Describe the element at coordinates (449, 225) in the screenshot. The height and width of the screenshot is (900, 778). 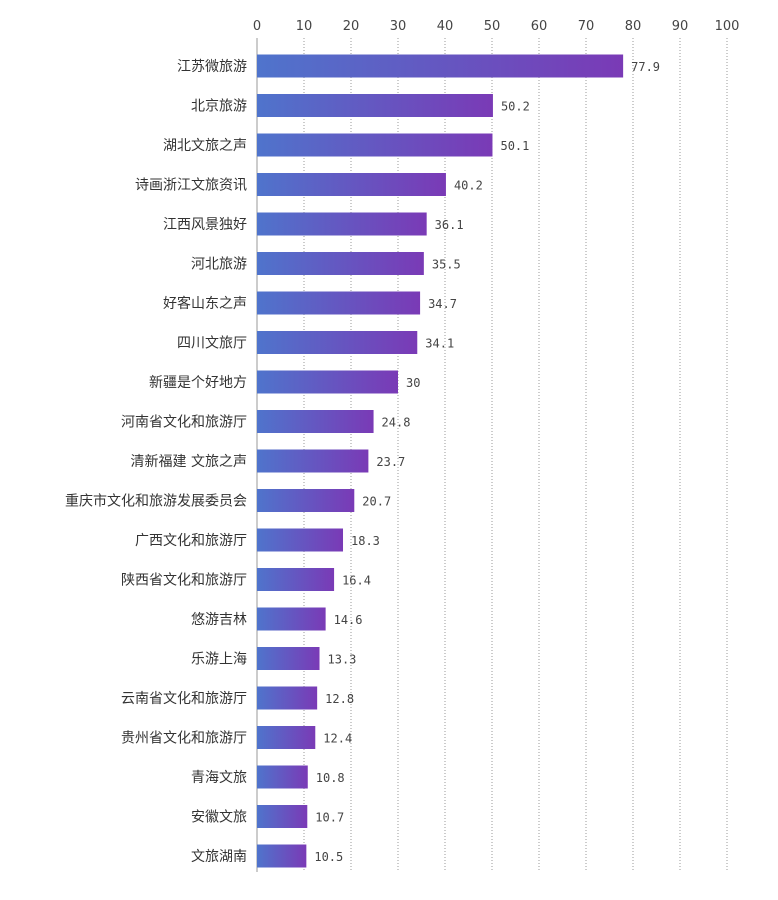
I see `data-label: 36.1` at that location.